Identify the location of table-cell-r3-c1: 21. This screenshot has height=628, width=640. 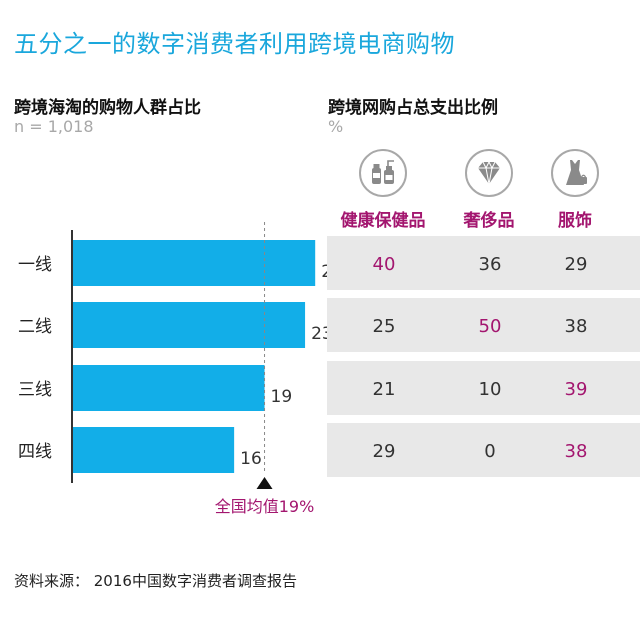
(384, 389).